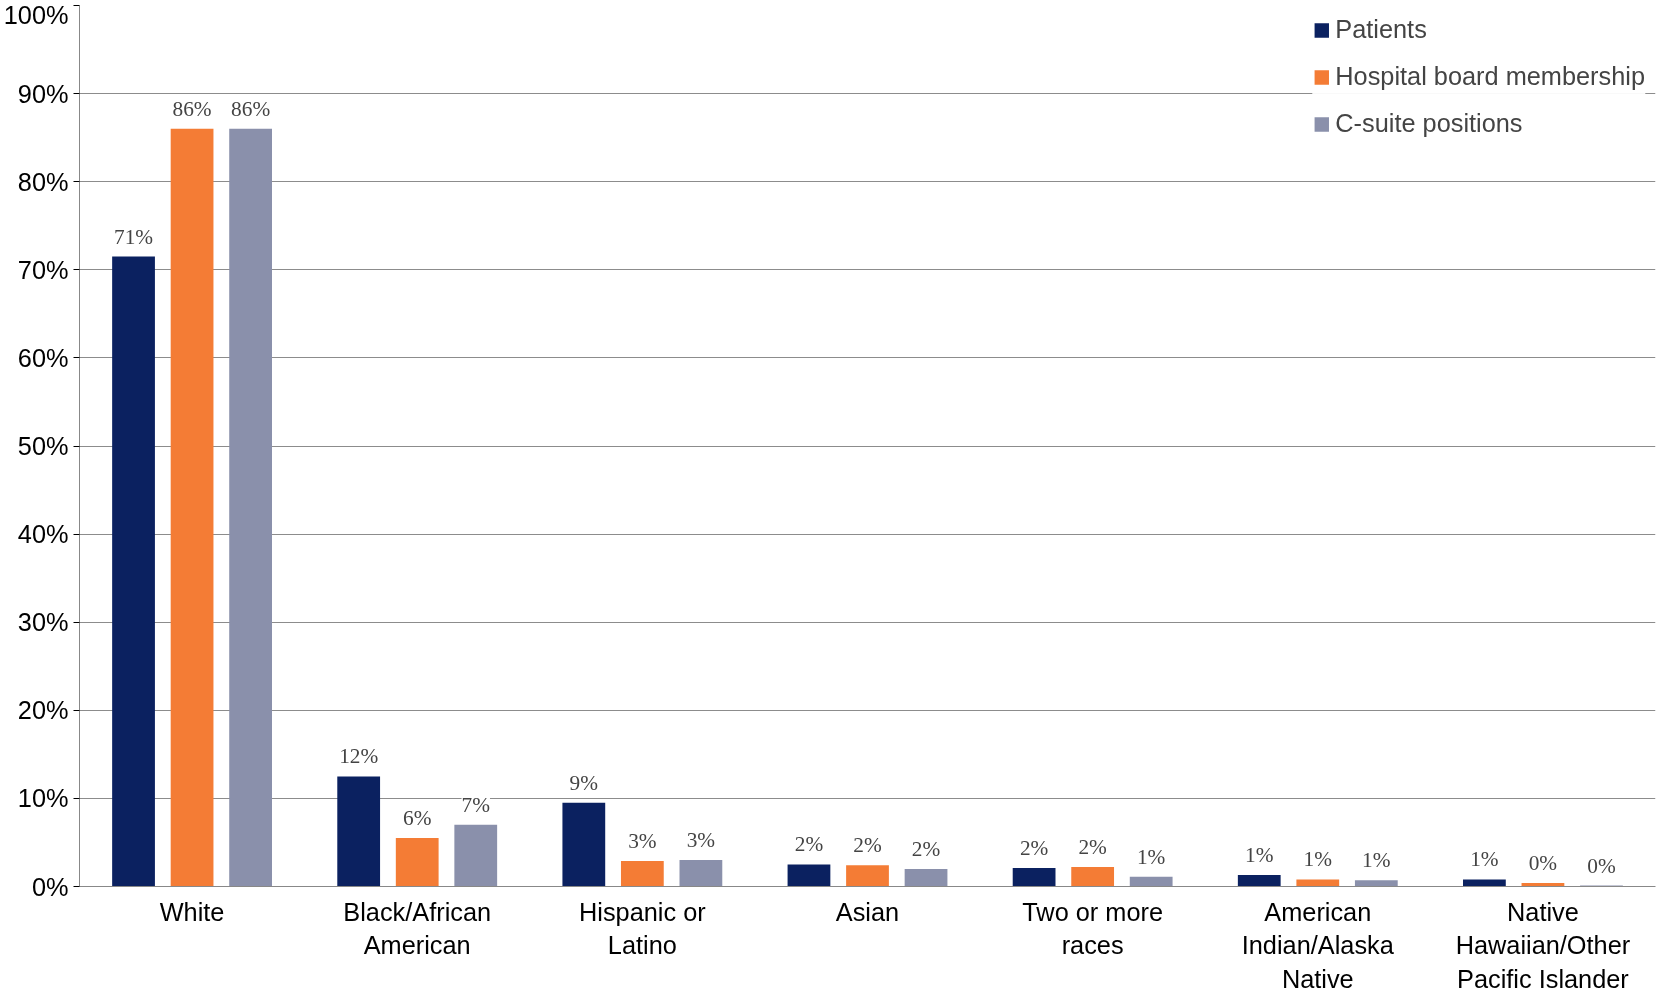 The width and height of the screenshot is (1666, 1002). What do you see at coordinates (43, 269) in the screenshot?
I see `y-tick-label: 70%` at bounding box center [43, 269].